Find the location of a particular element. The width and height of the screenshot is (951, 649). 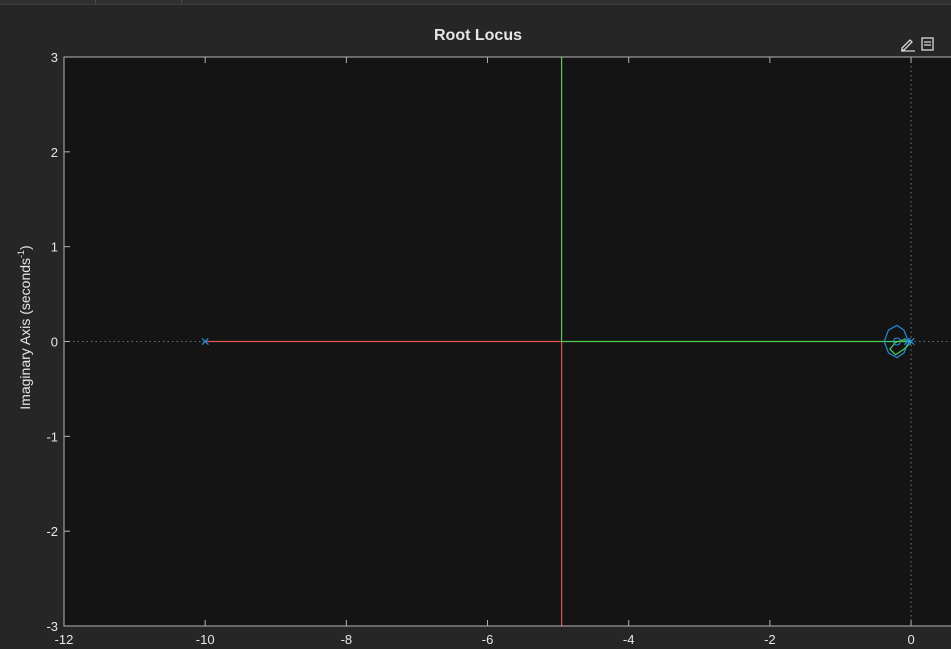

edit-plot-icon is located at coordinates (908, 44).